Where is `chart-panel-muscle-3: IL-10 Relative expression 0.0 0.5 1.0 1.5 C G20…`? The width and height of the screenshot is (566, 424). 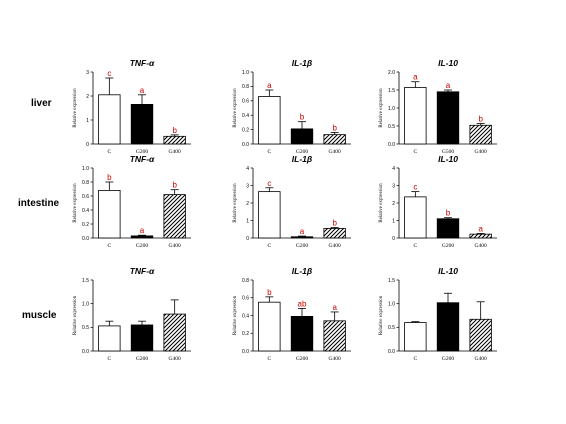 chart-panel-muscle-3: IL-10 Relative expression 0.0 0.5 1.0 1.5 C G20… is located at coordinates (438, 314).